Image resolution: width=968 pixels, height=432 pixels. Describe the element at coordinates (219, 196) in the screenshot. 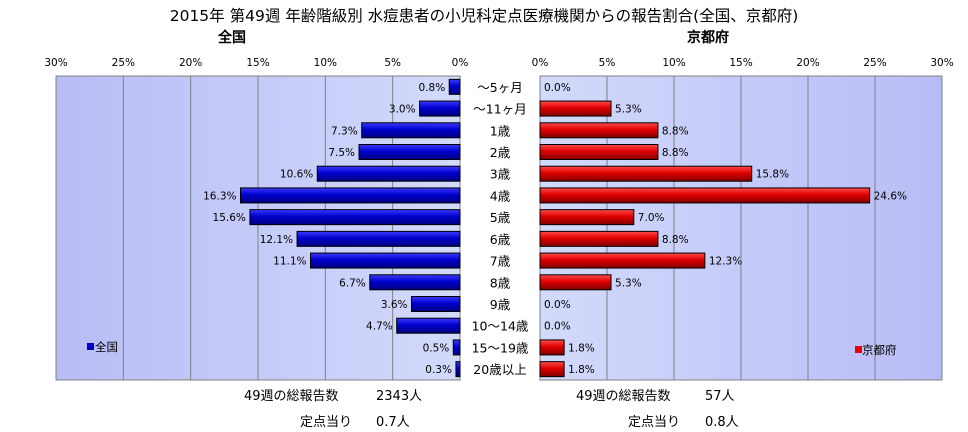

I see `data-label-national: 16.3%` at that location.